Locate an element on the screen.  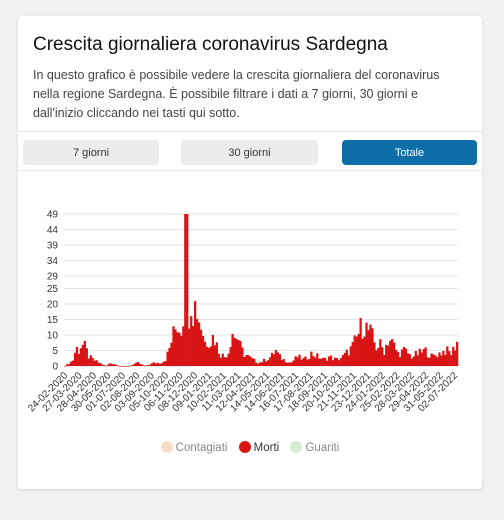
y-tick-label: 44 is located at coordinates (53, 230).